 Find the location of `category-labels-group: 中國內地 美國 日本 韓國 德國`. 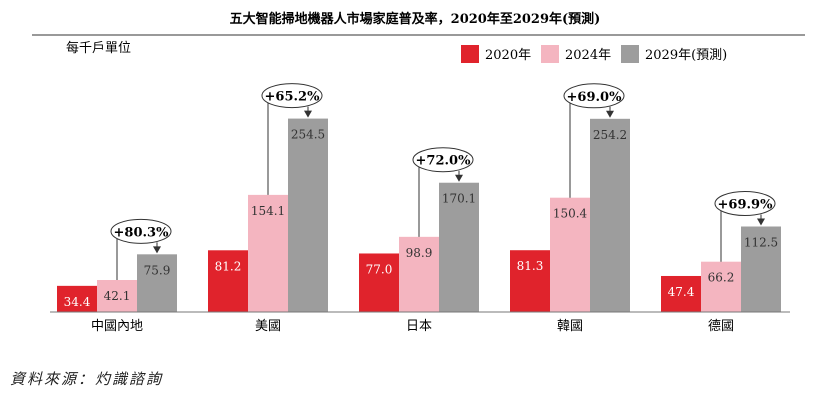

category-labels-group: 中國內地 美國 日本 韓國 德國 is located at coordinates (412, 326).